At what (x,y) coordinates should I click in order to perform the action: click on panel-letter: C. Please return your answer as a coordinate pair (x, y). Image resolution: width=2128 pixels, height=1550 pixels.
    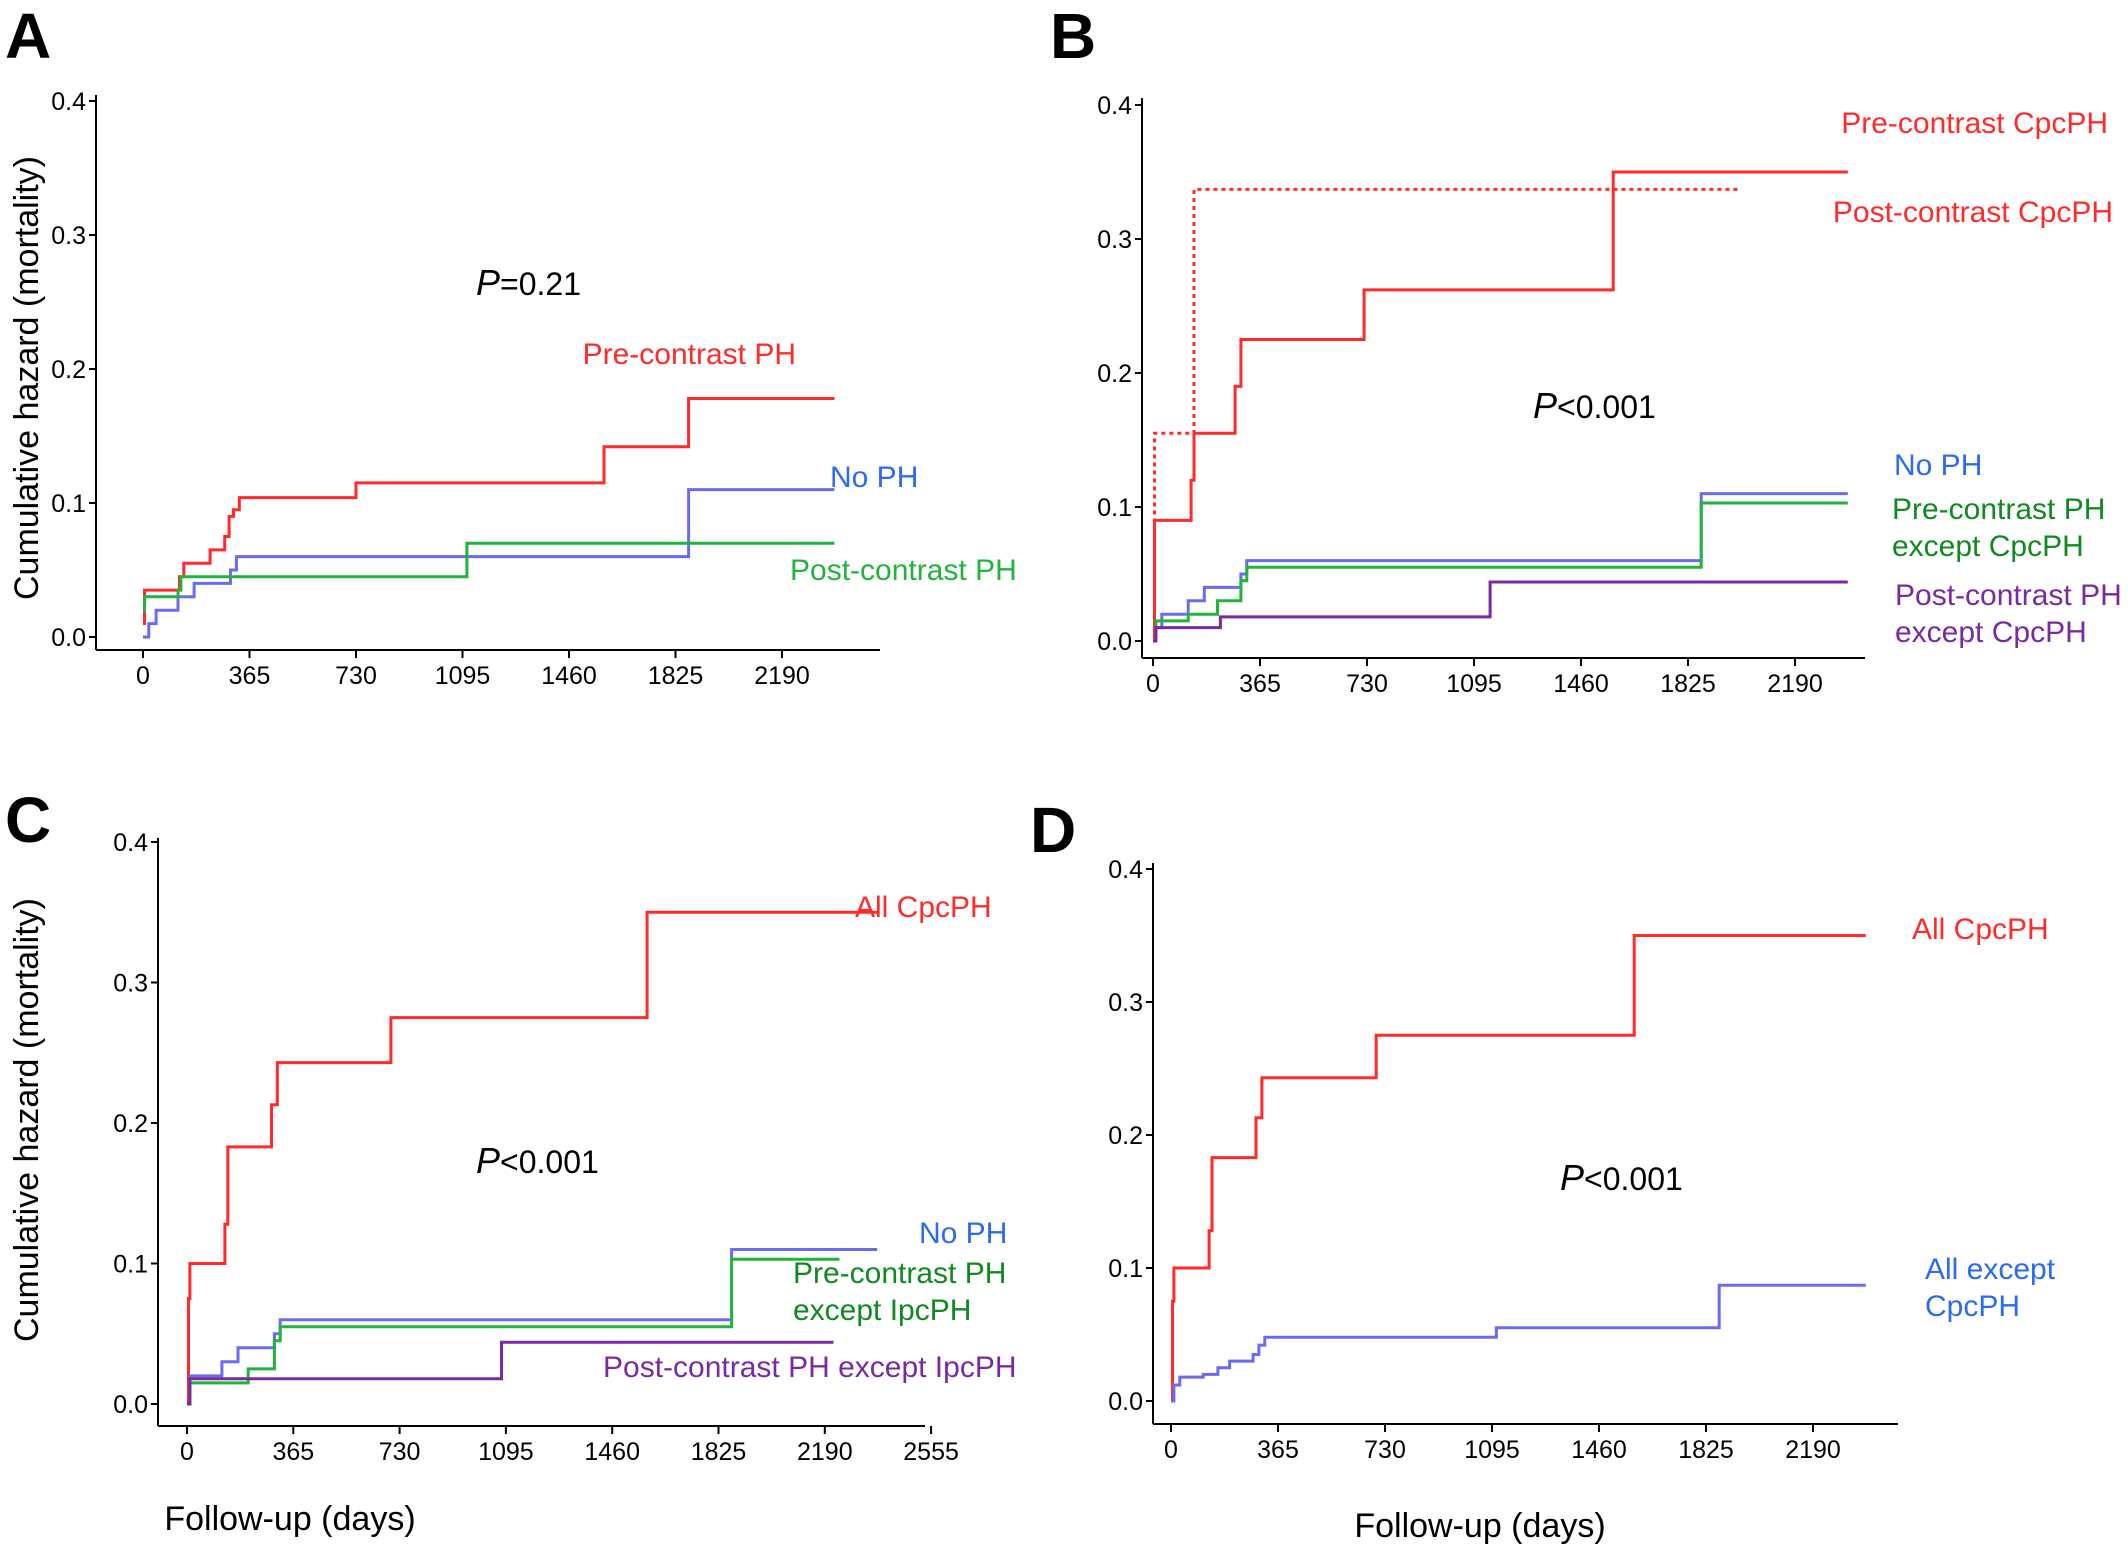
    Looking at the image, I should click on (28, 820).